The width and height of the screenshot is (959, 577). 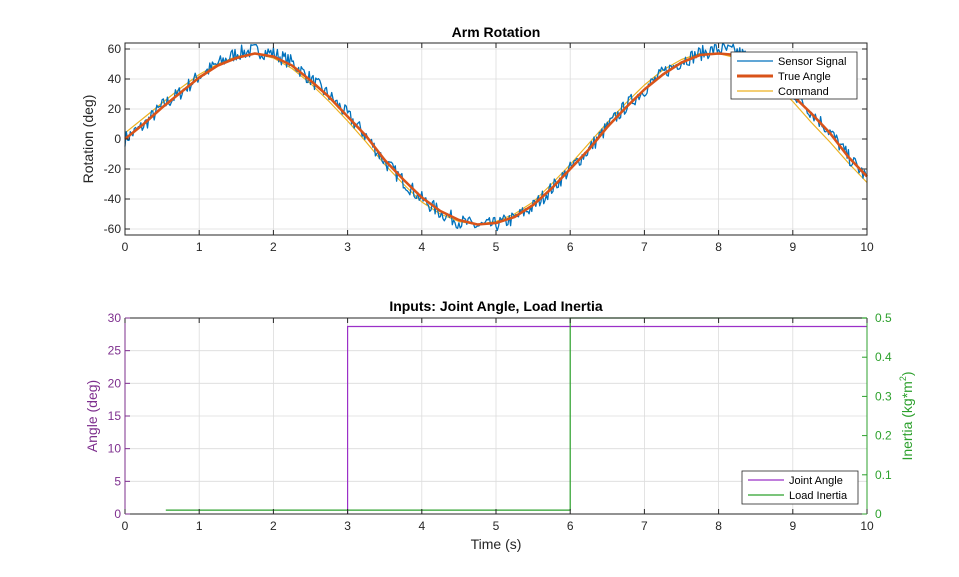 I want to click on chart-title: Arm Rotation, so click(x=496, y=32).